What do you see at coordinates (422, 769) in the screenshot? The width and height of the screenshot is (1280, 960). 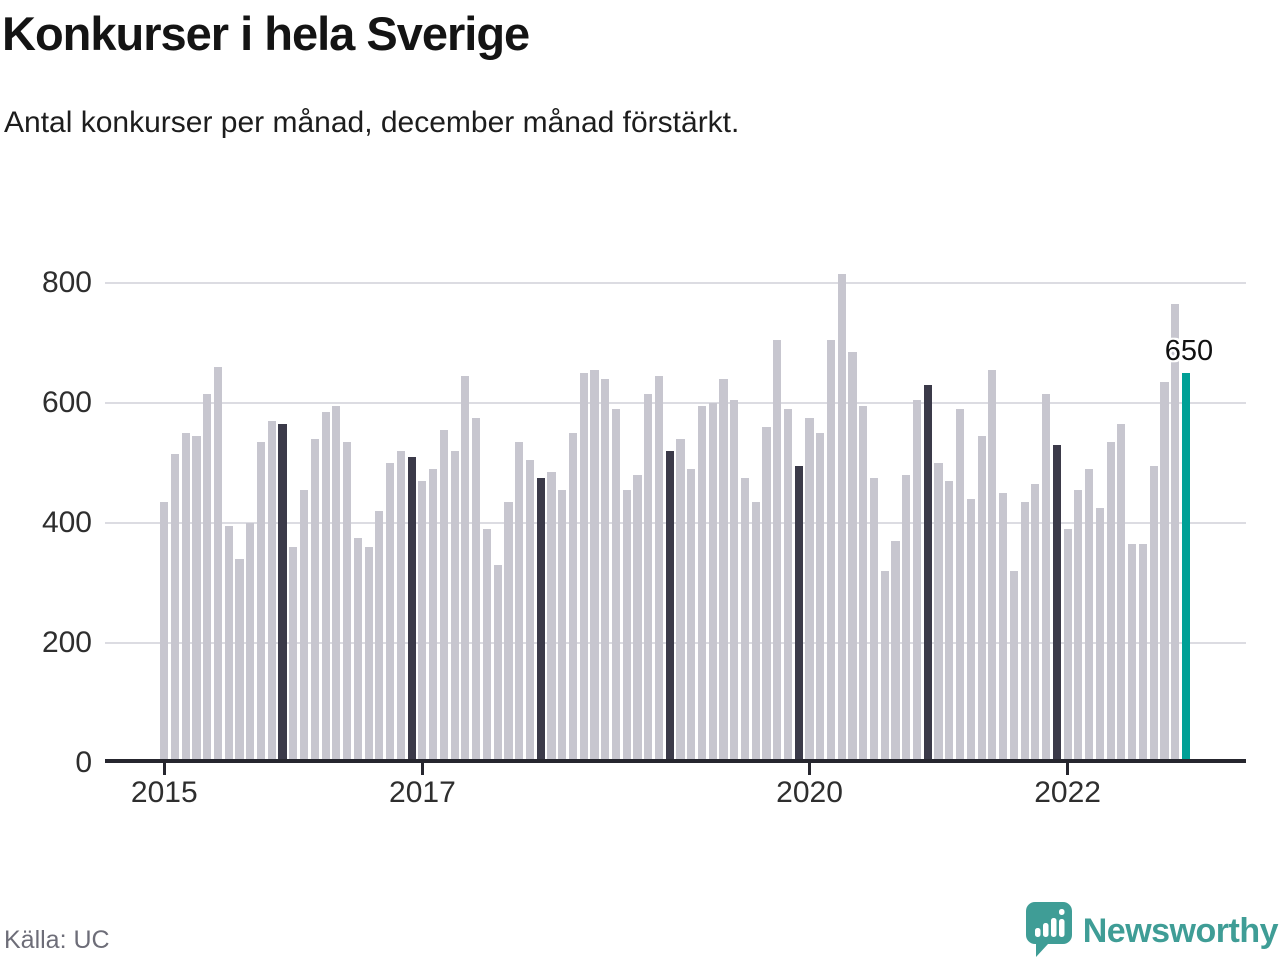 I see `x-axis-tick-2017` at bounding box center [422, 769].